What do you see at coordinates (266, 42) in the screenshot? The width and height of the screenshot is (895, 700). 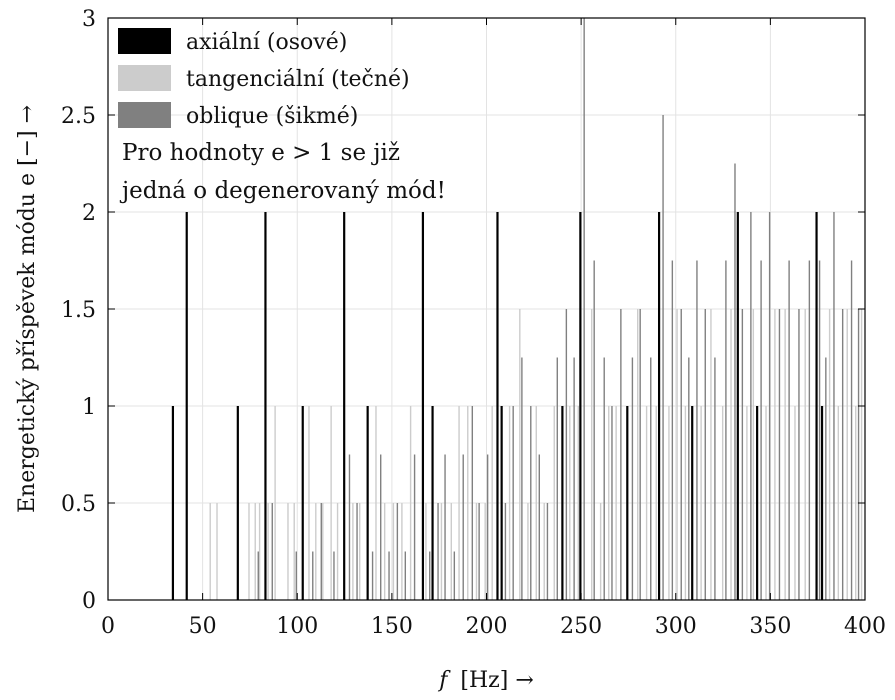 I see `legend-label: axiální (osové)` at bounding box center [266, 42].